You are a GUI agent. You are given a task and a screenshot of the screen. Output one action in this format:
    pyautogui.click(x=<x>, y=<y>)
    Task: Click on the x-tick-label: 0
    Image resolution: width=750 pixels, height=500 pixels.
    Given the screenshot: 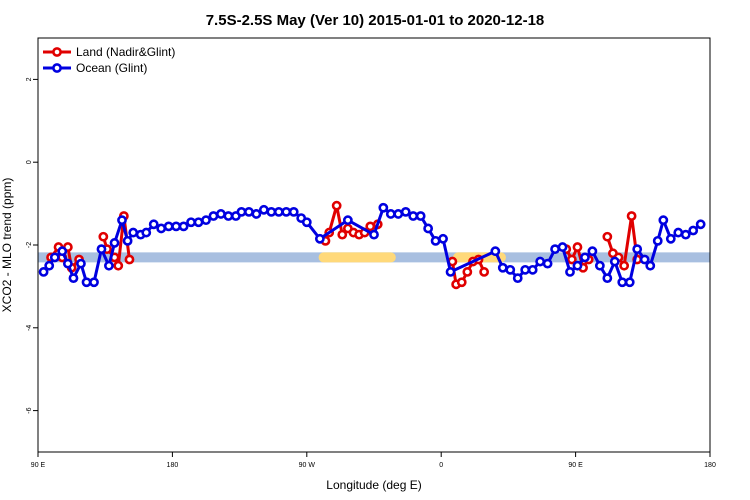 What is the action you would take?
    pyautogui.click(x=441, y=465)
    